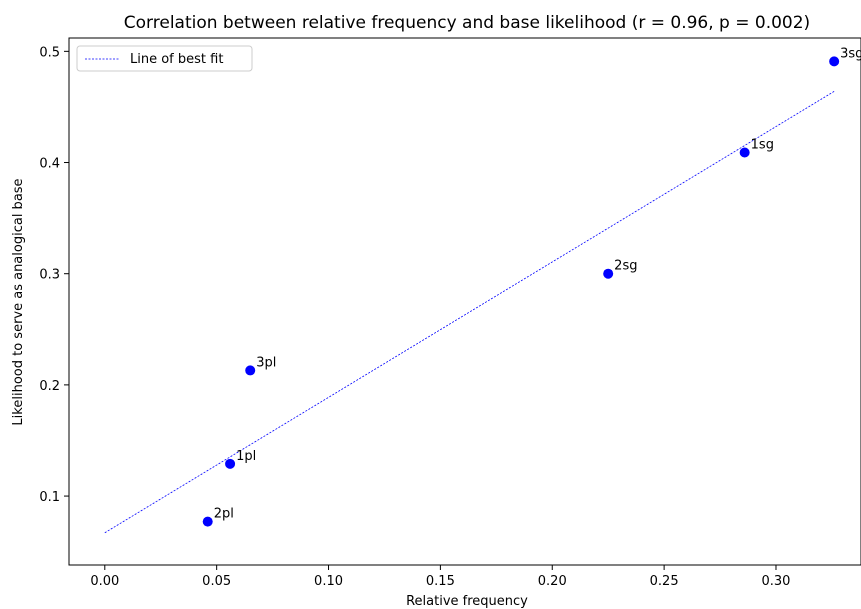 The image size is (861, 609). I want to click on point-label-1pl: 1pl, so click(246, 456).